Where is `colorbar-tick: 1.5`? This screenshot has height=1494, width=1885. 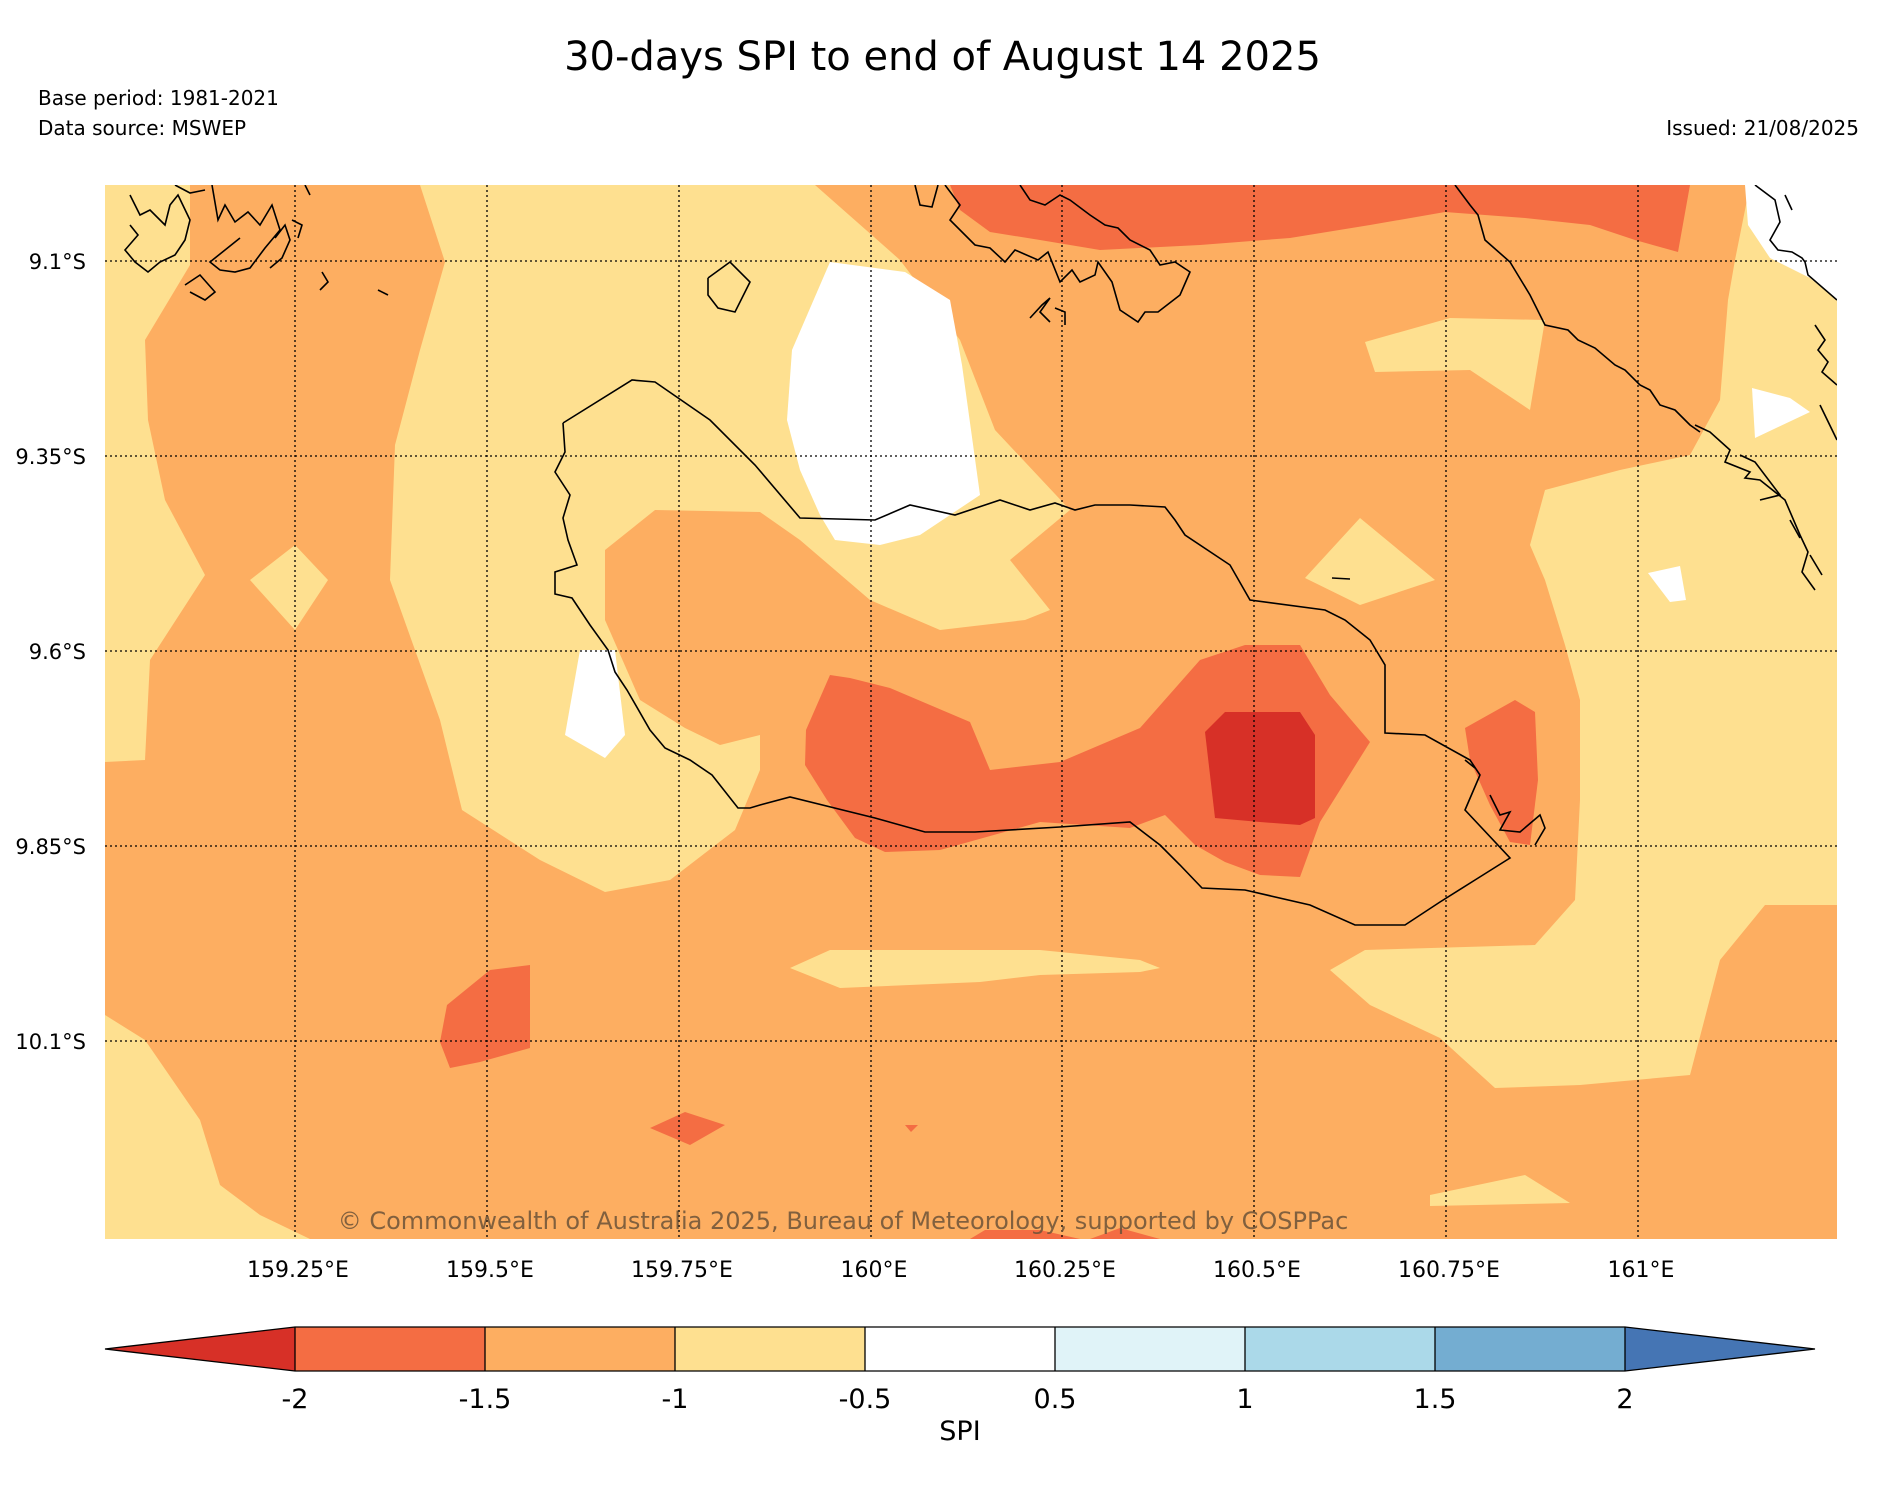 colorbar-tick: 1.5 is located at coordinates (1435, 1399).